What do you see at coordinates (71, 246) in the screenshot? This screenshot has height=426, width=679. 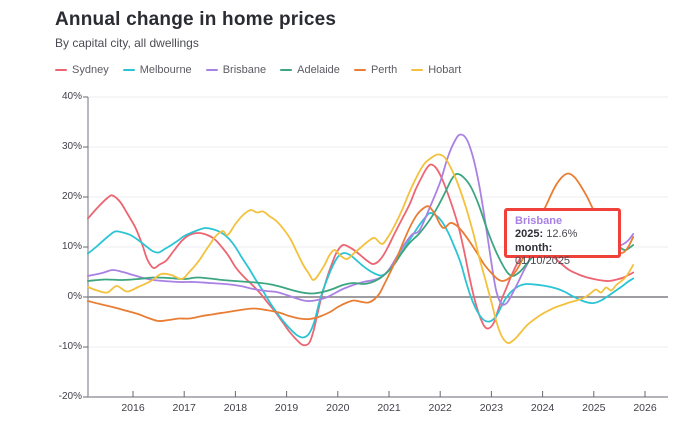 I see `y-tick-label: 10%` at bounding box center [71, 246].